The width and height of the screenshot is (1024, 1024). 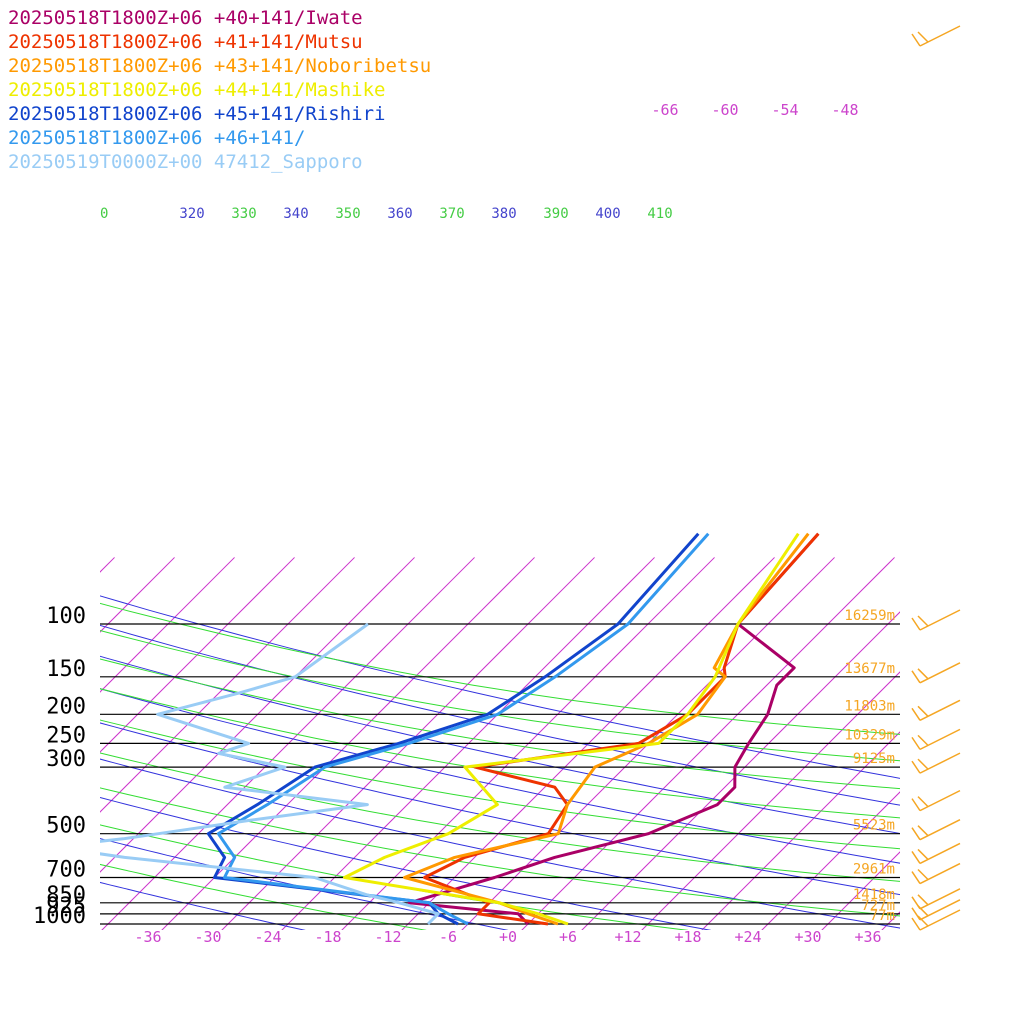 I want to click on pressure-label: 700, so click(x=66, y=870).